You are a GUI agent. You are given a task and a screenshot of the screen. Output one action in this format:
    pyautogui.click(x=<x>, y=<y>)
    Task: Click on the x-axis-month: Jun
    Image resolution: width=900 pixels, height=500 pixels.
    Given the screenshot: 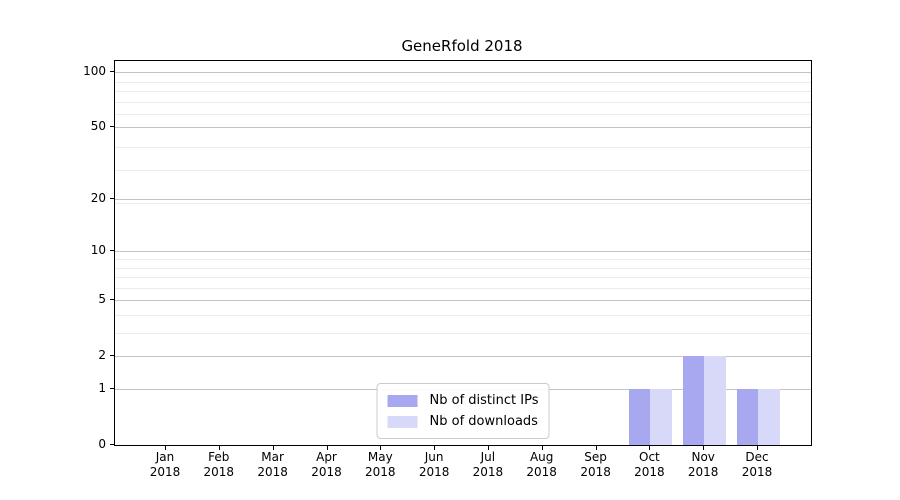 What is the action you would take?
    pyautogui.click(x=434, y=457)
    